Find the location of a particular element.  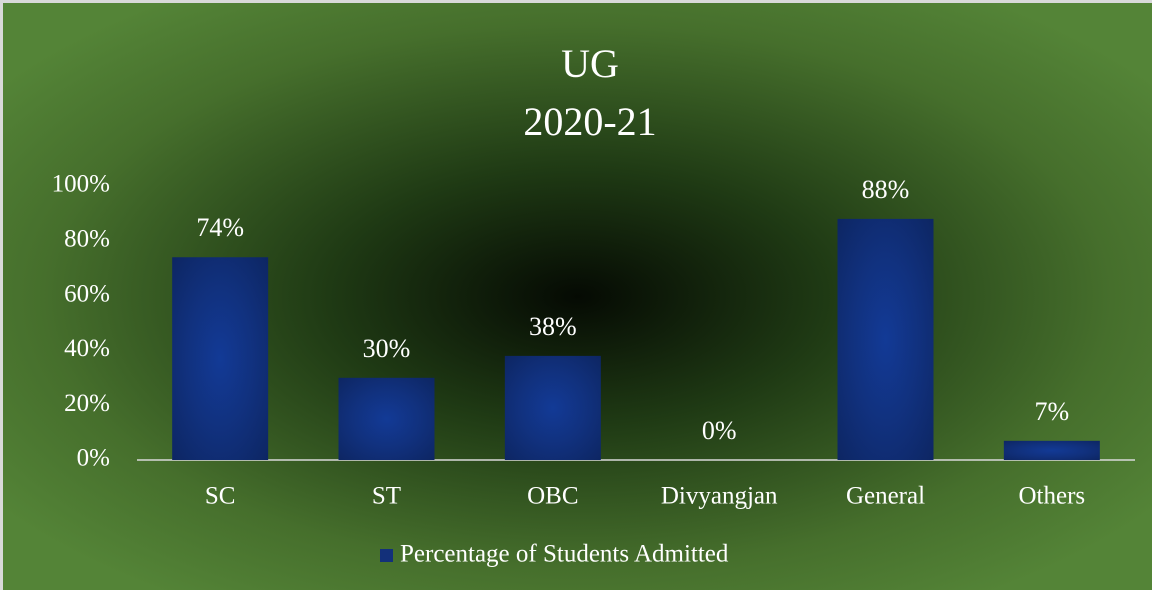

y-tick-label: 40% is located at coordinates (87, 348).